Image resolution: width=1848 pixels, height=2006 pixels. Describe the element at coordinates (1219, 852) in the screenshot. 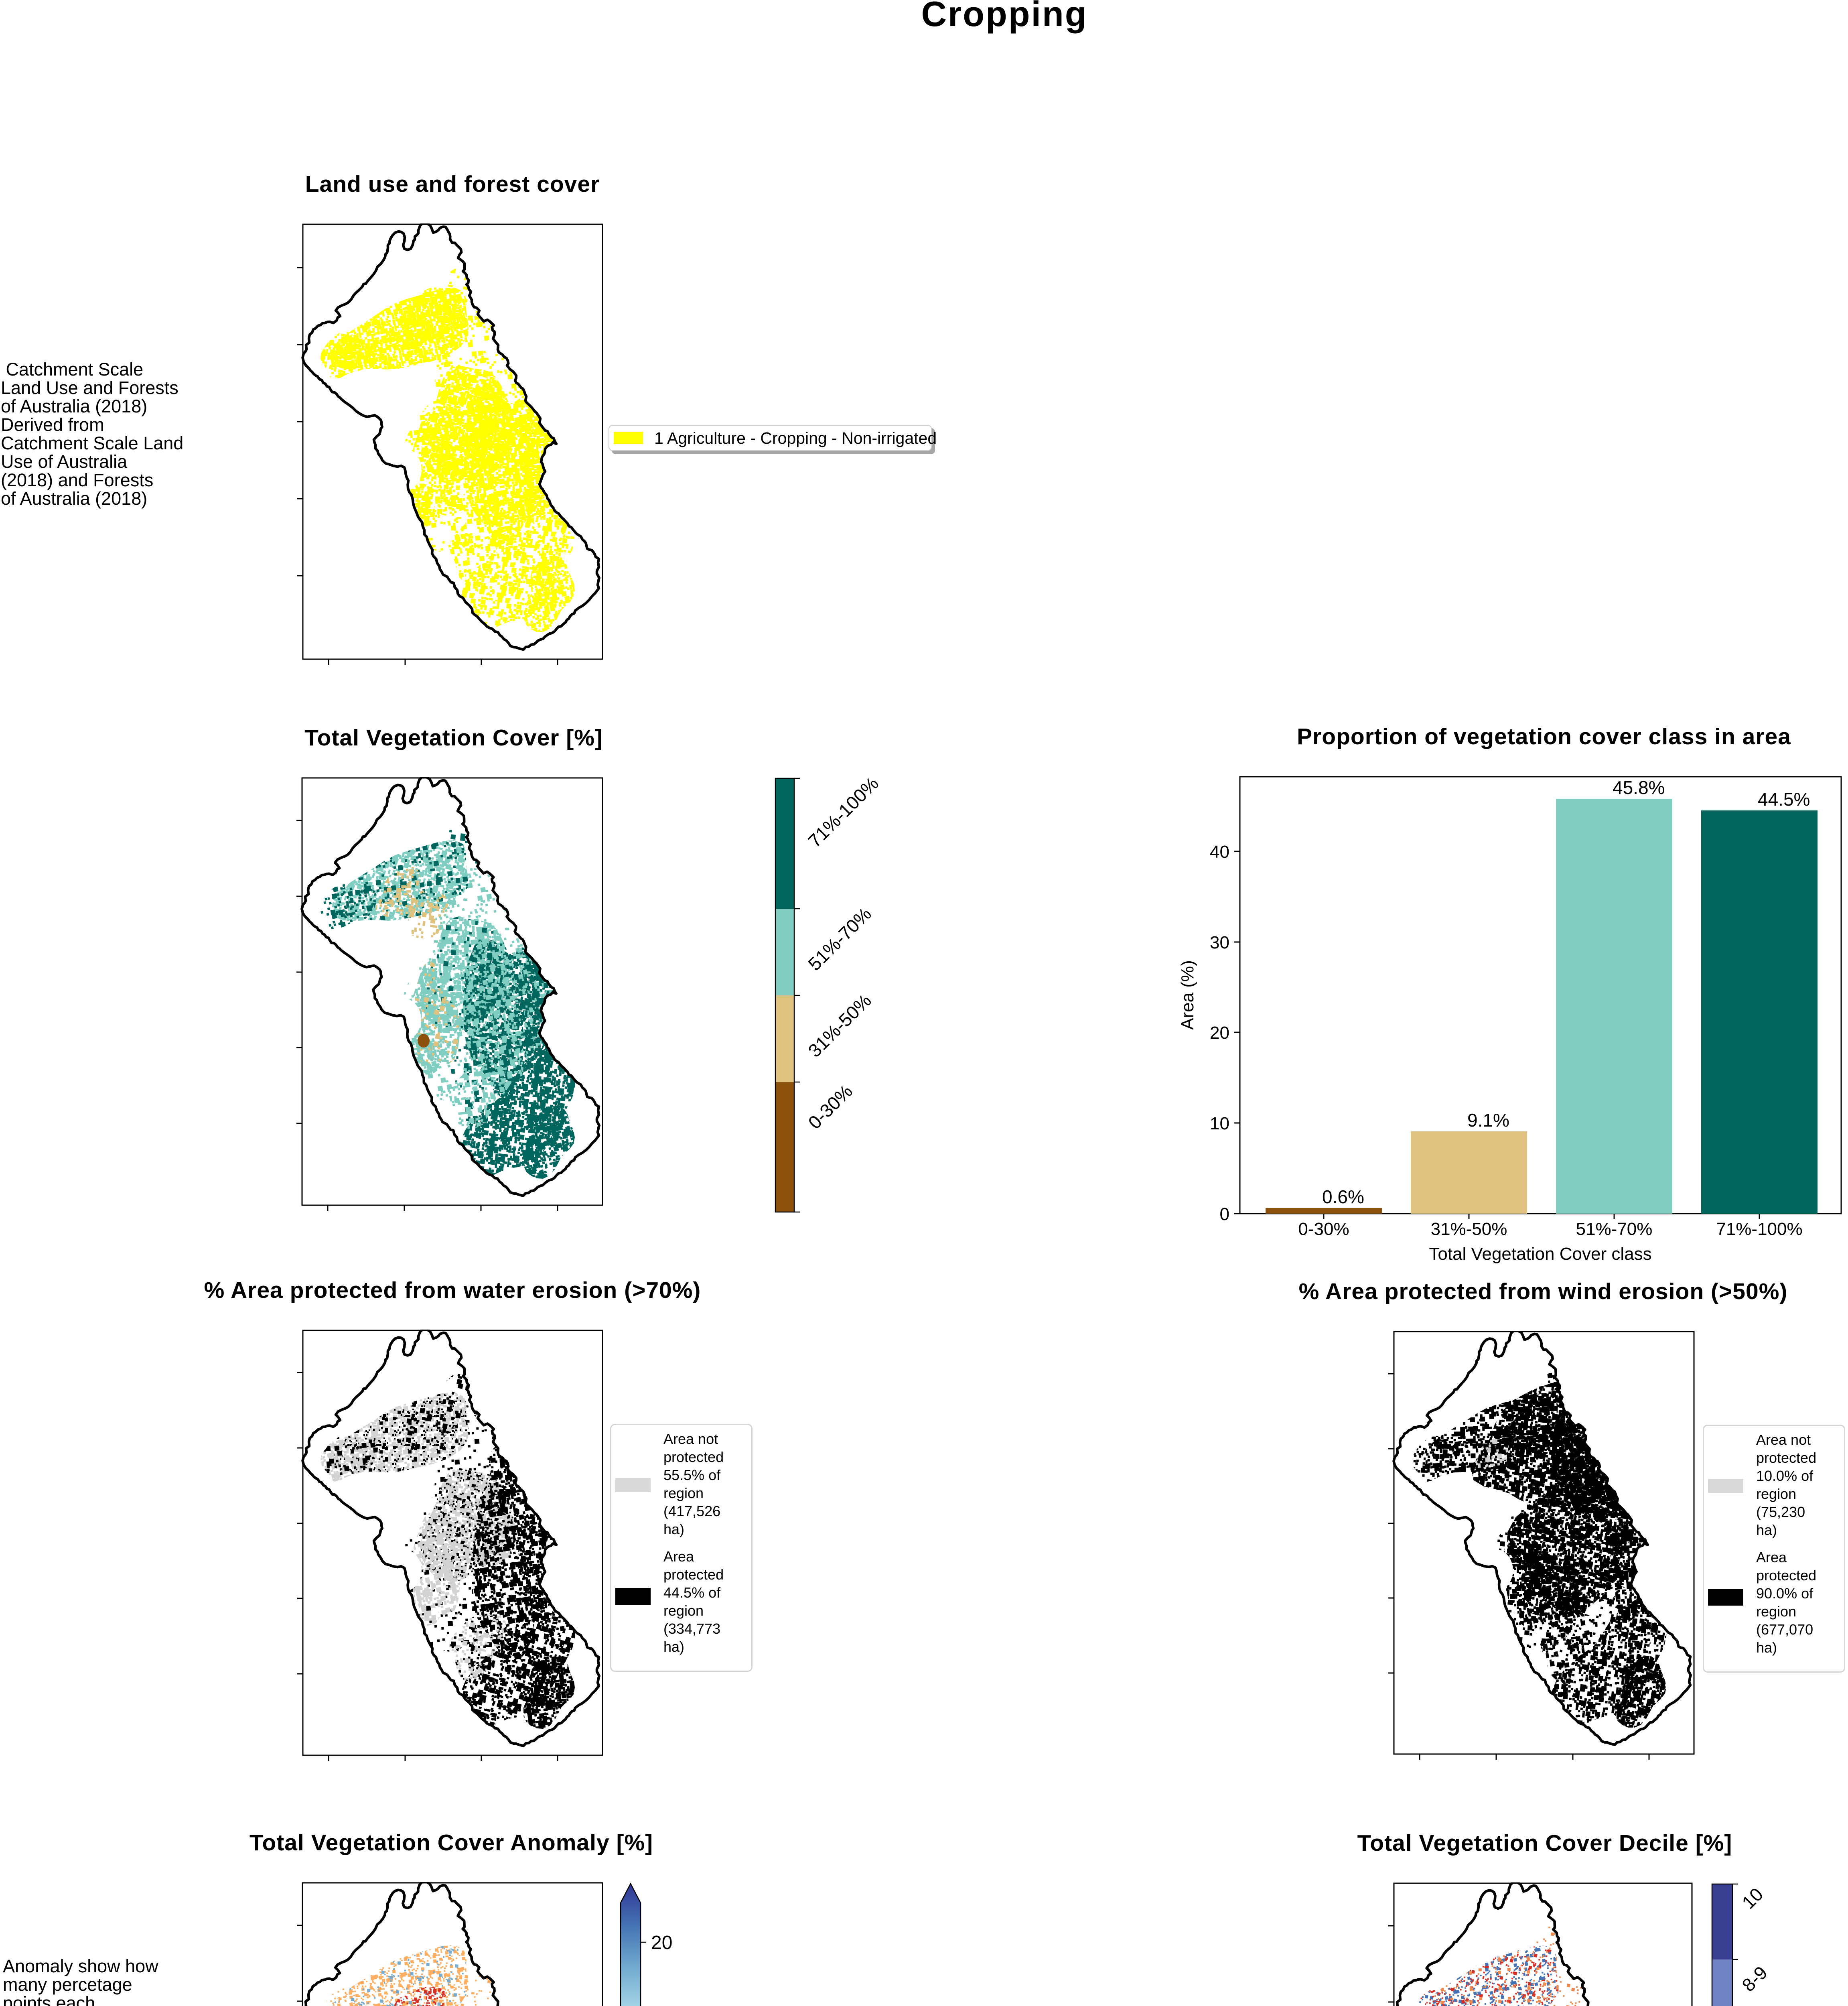

I see `svg-text: 40` at that location.